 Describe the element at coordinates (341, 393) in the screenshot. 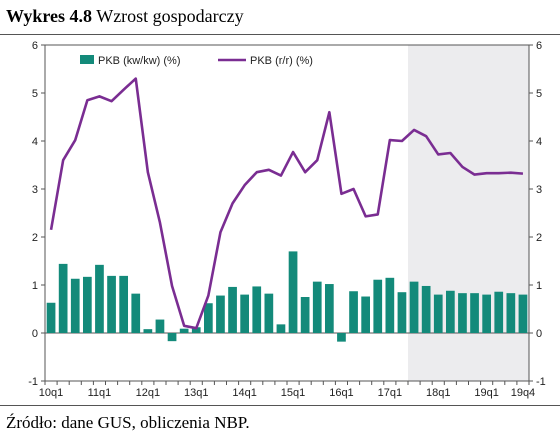

I see `x-tick-label: 16q1` at that location.